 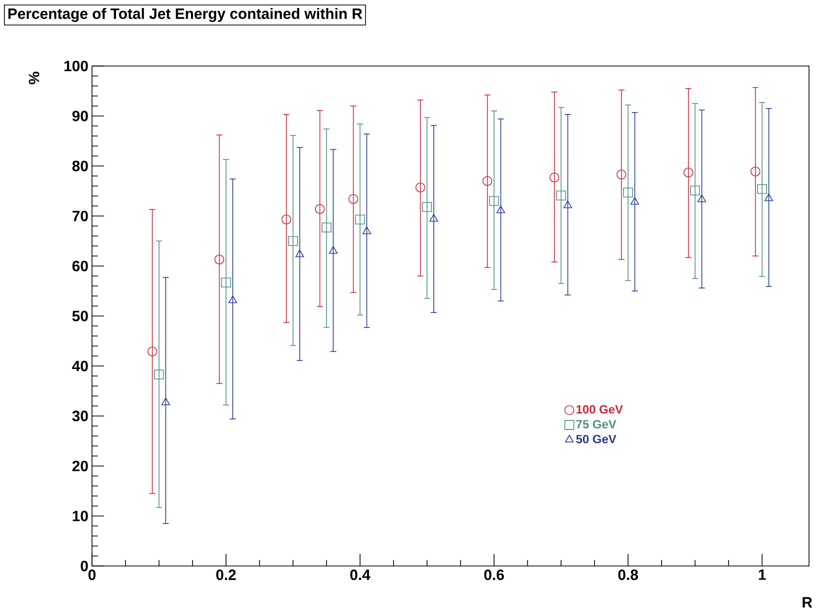 I want to click on x-tick-label: 0.6, so click(x=494, y=575).